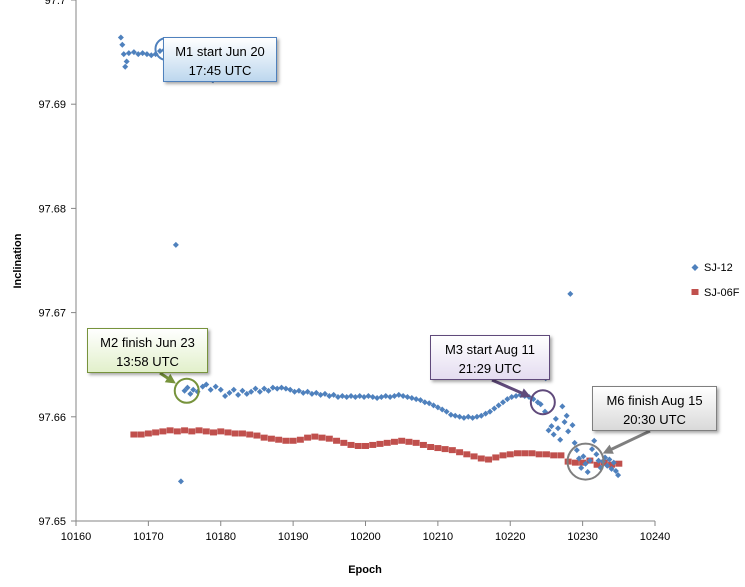 The image size is (745, 587). Describe the element at coordinates (654, 419) in the screenshot. I see `callout-m6-line2: 20:30 UTC` at that location.